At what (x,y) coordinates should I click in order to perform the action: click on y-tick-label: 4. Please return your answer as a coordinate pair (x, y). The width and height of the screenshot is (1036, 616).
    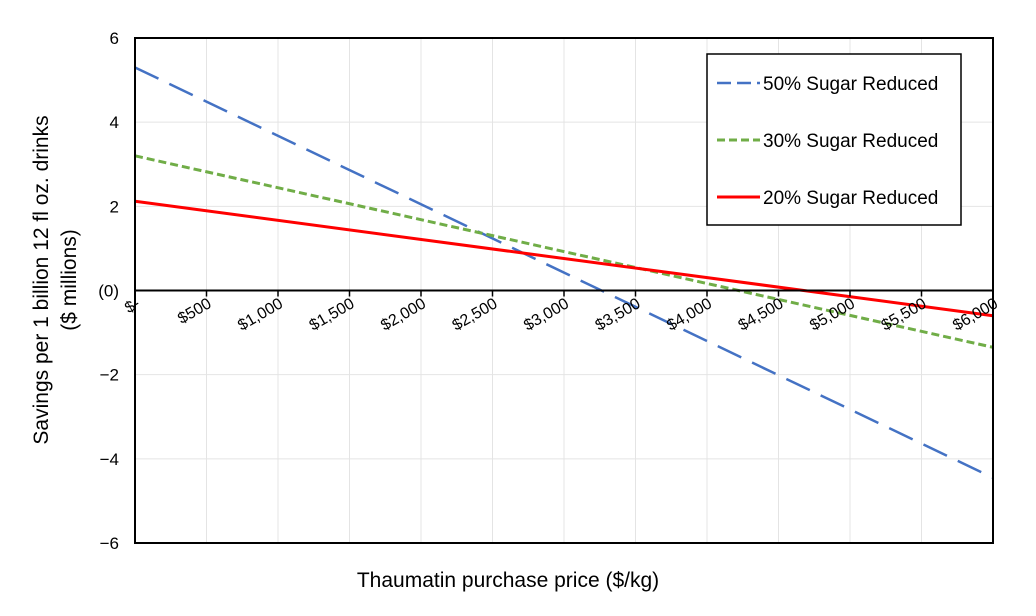
    Looking at the image, I should click on (114, 122).